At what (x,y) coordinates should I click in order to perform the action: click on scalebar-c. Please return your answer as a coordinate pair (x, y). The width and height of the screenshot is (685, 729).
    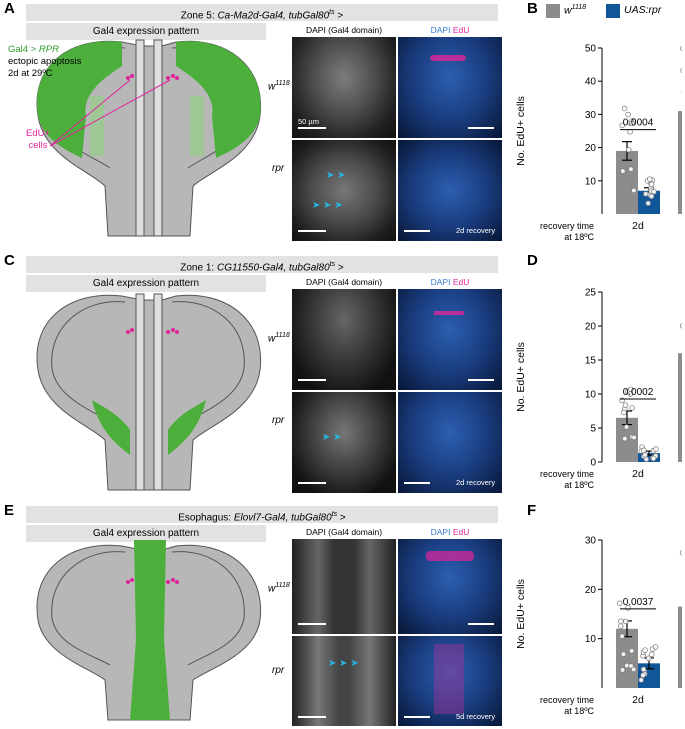
    Looking at the image, I should click on (312, 380).